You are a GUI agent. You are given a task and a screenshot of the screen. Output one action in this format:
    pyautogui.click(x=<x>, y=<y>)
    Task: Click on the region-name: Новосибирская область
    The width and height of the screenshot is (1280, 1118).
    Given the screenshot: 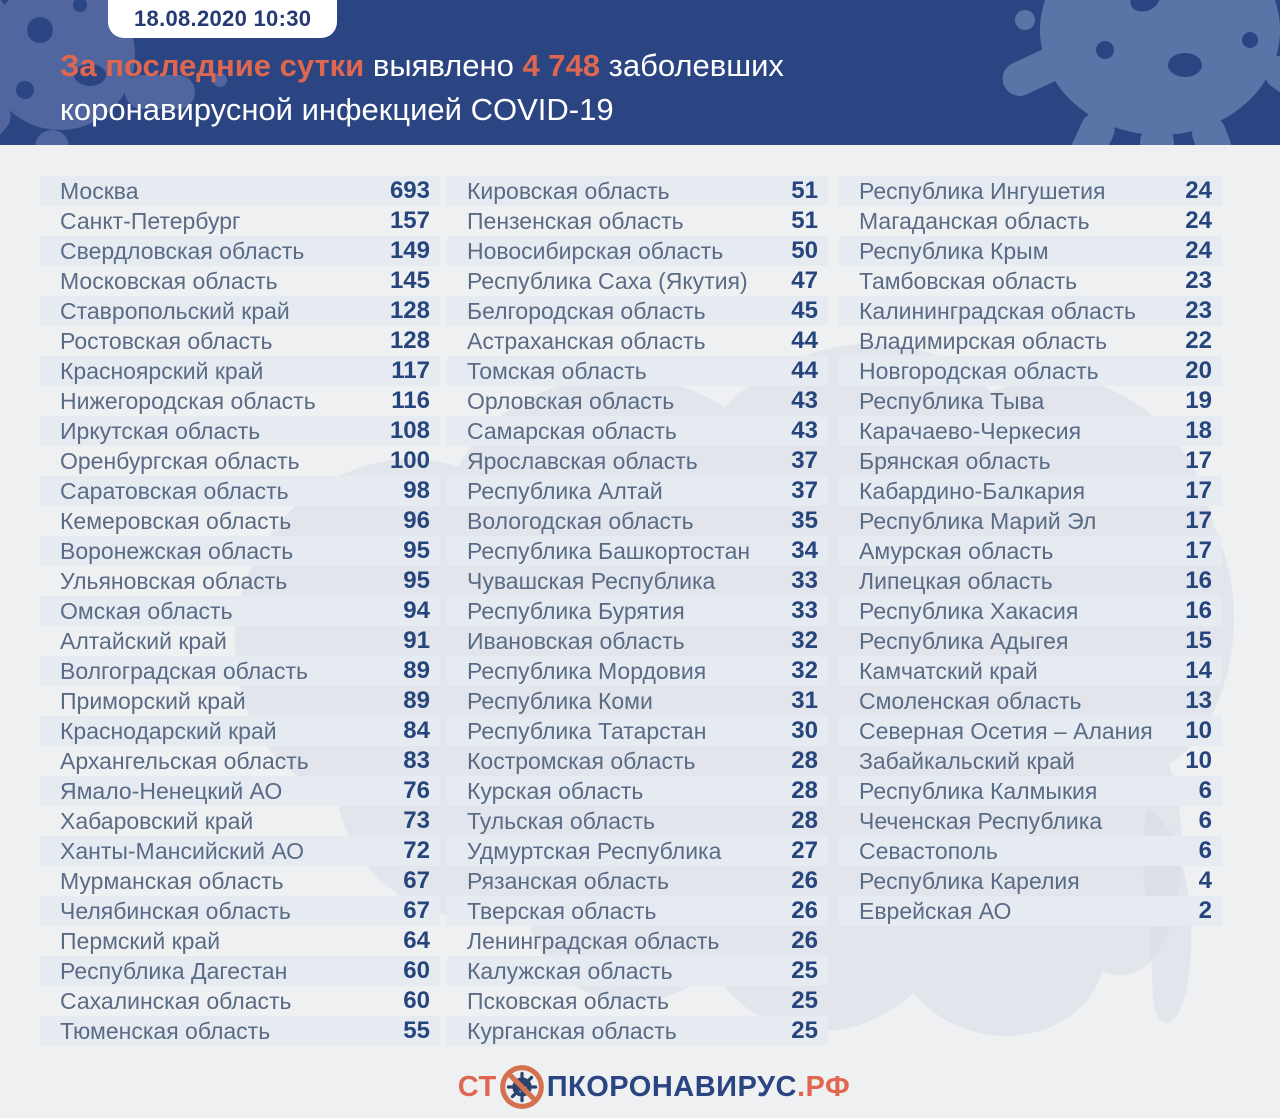 What is the action you would take?
    pyautogui.click(x=595, y=250)
    